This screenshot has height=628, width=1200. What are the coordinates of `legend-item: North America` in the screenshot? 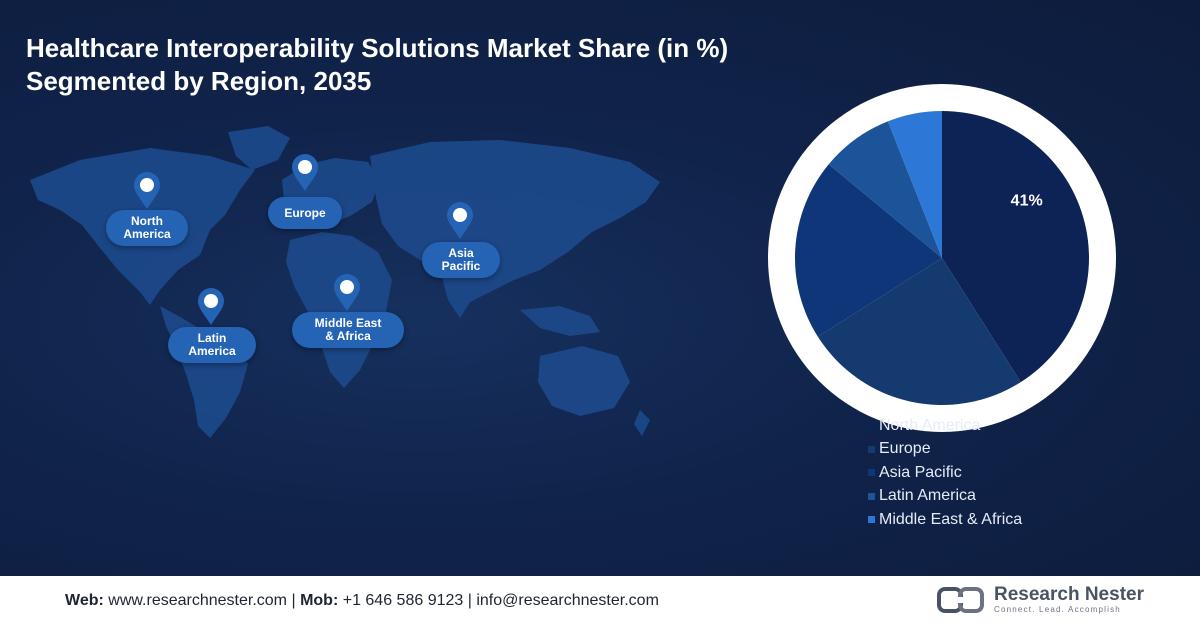 It's located at (945, 426).